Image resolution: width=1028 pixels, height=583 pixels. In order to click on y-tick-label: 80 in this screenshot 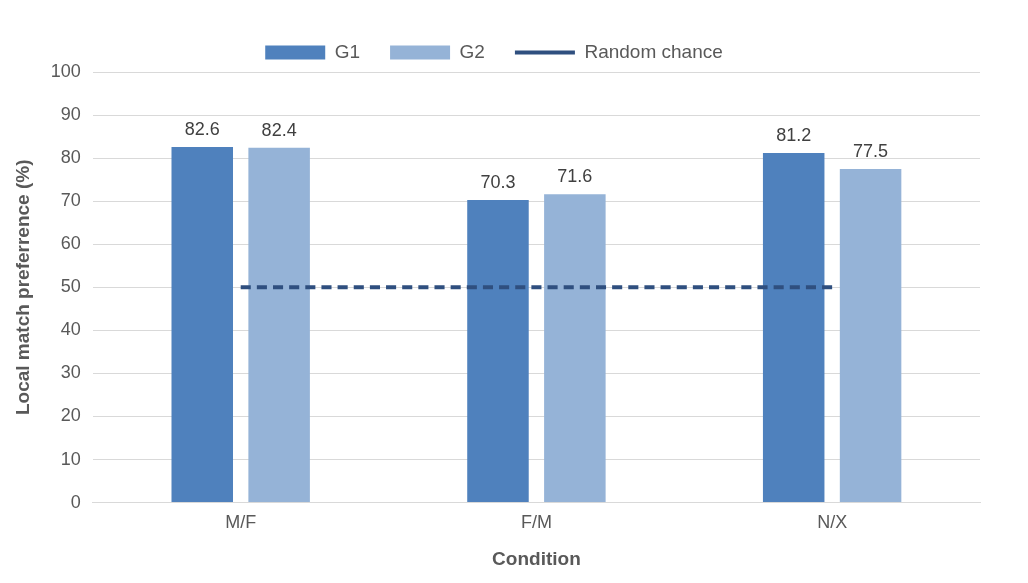, I will do `click(70, 157)`.